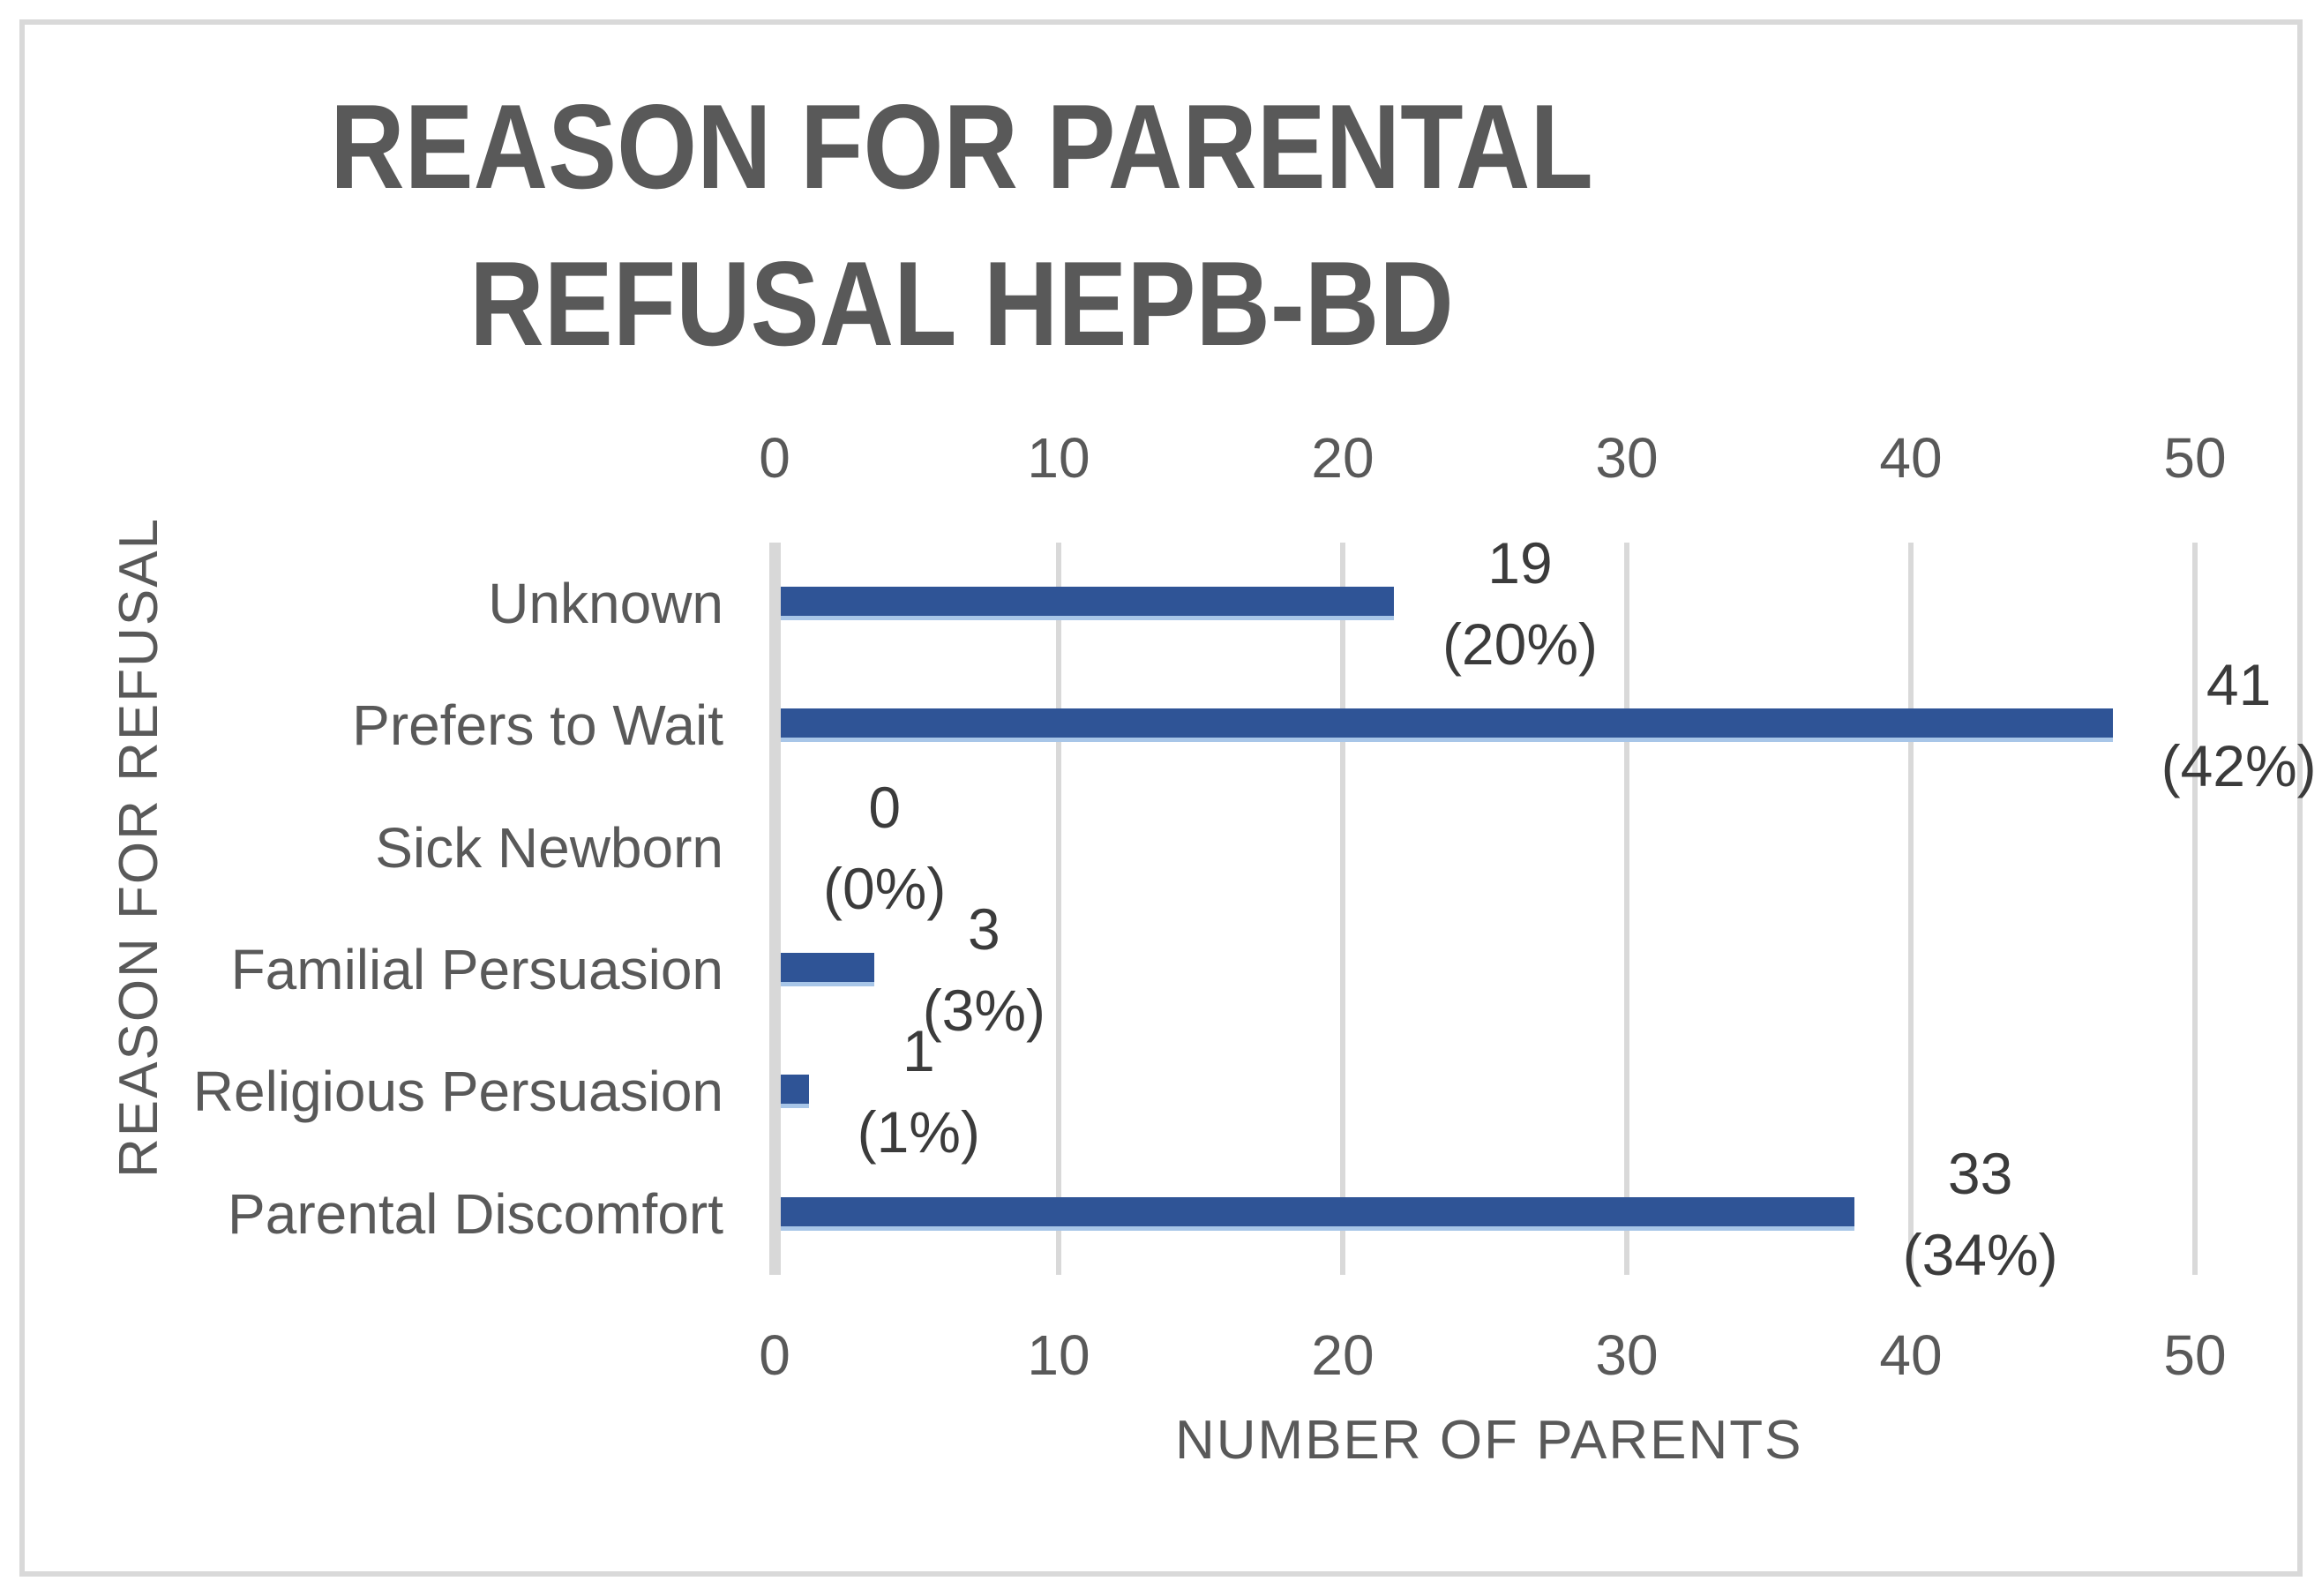 The height and width of the screenshot is (1596, 2322). I want to click on y-axis-title: REASON FOR REFUSAL, so click(139, 847).